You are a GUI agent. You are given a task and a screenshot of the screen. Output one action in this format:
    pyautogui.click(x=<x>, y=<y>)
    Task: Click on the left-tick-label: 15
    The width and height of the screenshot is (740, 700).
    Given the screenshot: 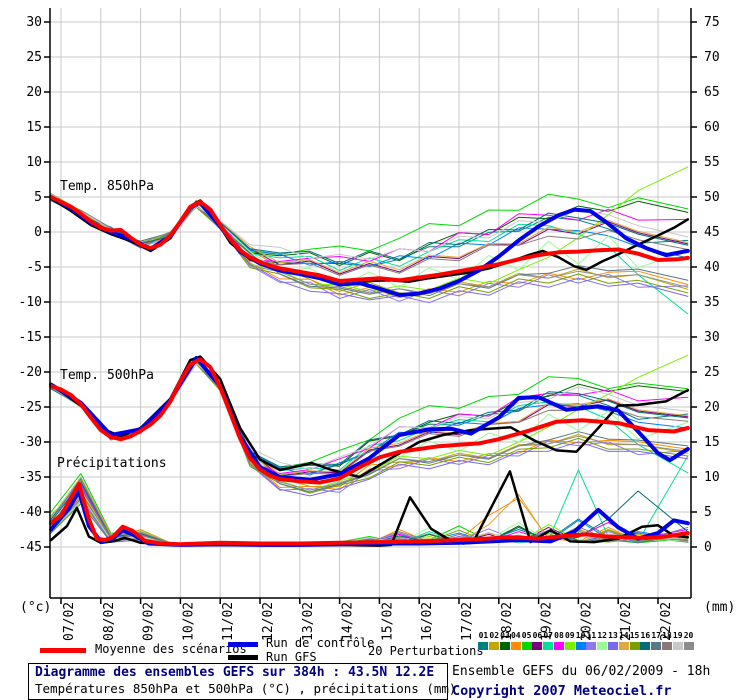 What is the action you would take?
    pyautogui.click(x=34, y=127)
    